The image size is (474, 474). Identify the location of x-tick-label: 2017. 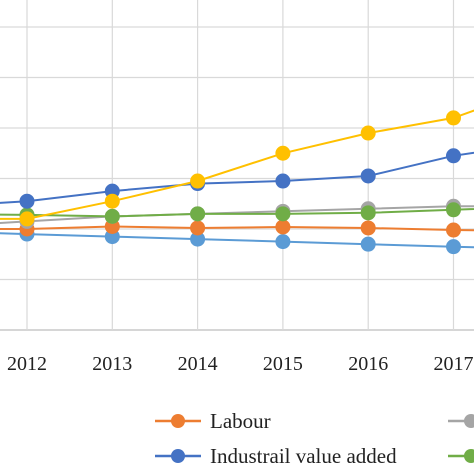
(454, 364).